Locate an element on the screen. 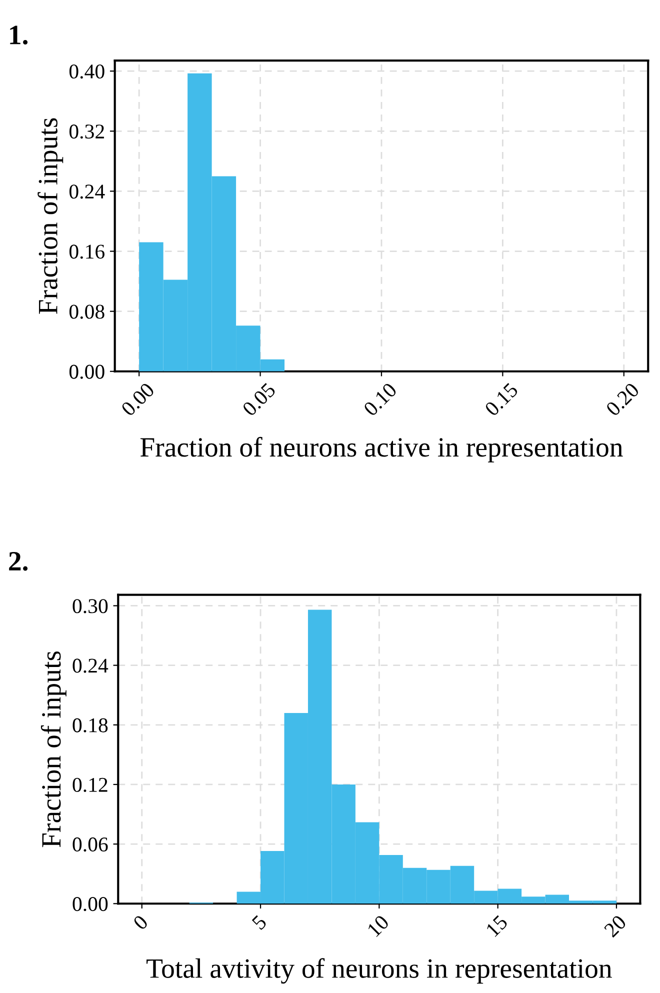 The width and height of the screenshot is (660, 993). x-axis-title: Total avtivity of neurons in representation is located at coordinates (379, 971).